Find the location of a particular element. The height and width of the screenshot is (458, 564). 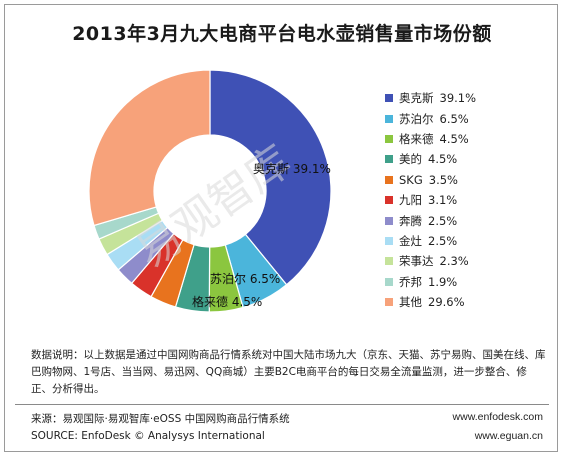

legend-item-6: 奔腾 2.5% is located at coordinates (460, 220).